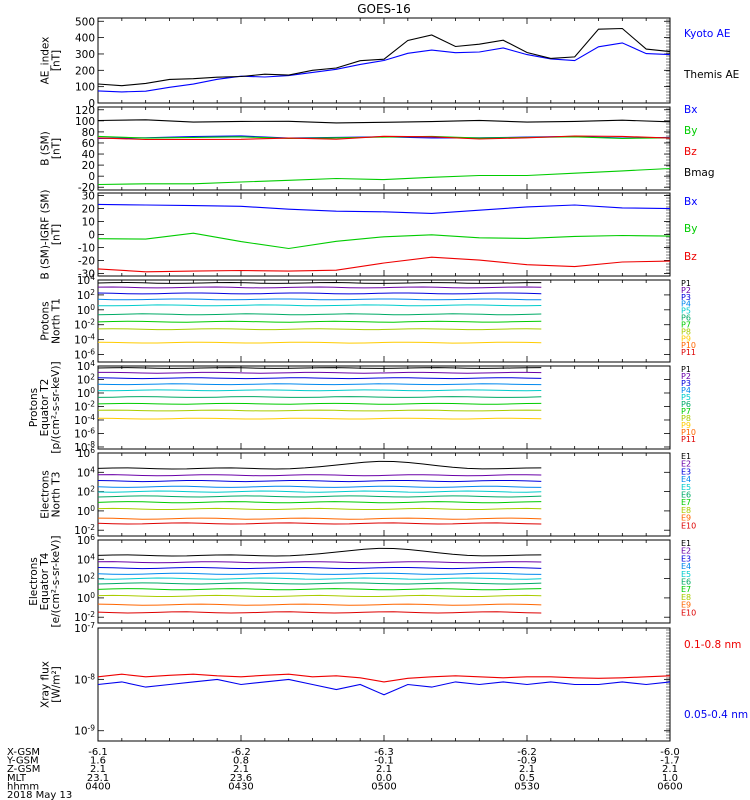  I want to click on channel-line-e10, so click(319, 523).